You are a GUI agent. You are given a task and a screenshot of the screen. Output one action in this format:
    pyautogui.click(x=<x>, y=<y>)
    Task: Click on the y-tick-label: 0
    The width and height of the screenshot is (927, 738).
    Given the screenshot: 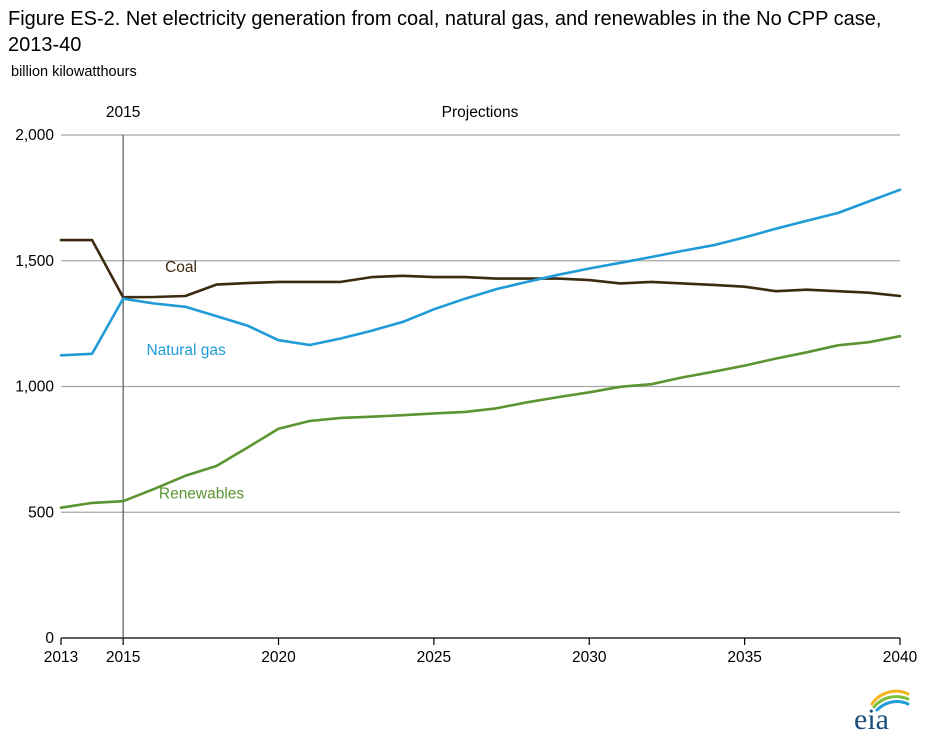 What is the action you would take?
    pyautogui.click(x=49, y=638)
    